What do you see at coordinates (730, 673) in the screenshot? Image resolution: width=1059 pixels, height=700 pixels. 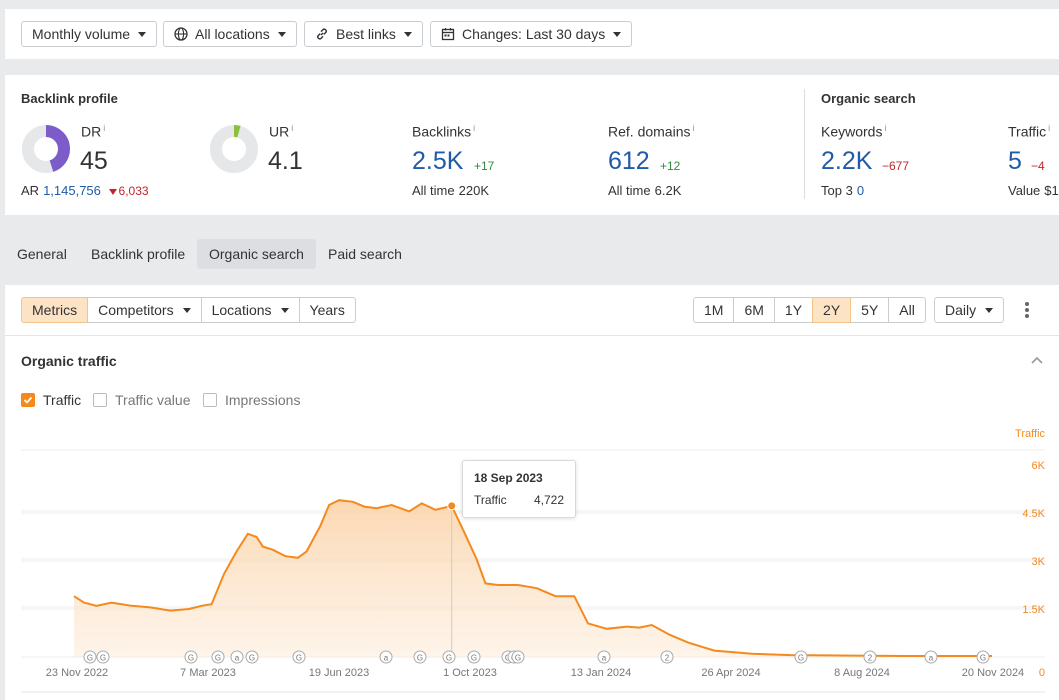 I see `x-tick-label: 26 Apr 2024` at bounding box center [730, 673].